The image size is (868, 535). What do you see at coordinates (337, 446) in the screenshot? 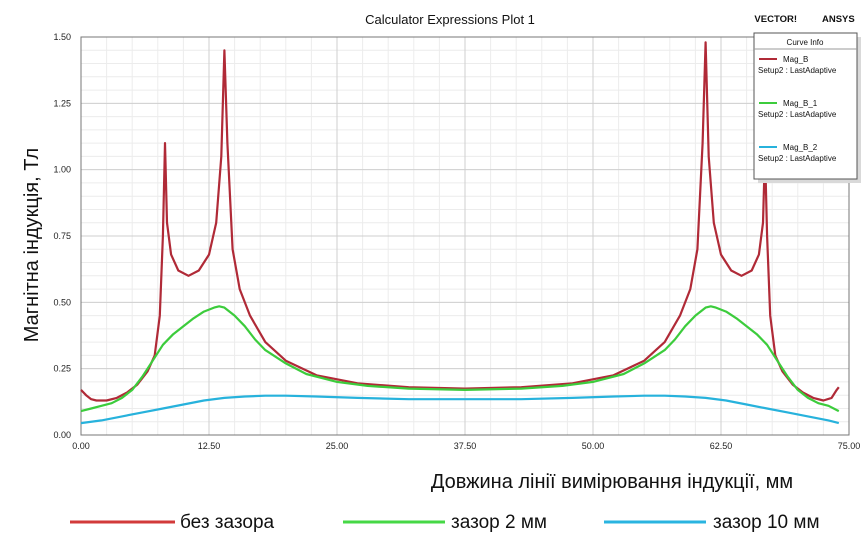
I see `x-tick-label: 25.00` at bounding box center [337, 446].